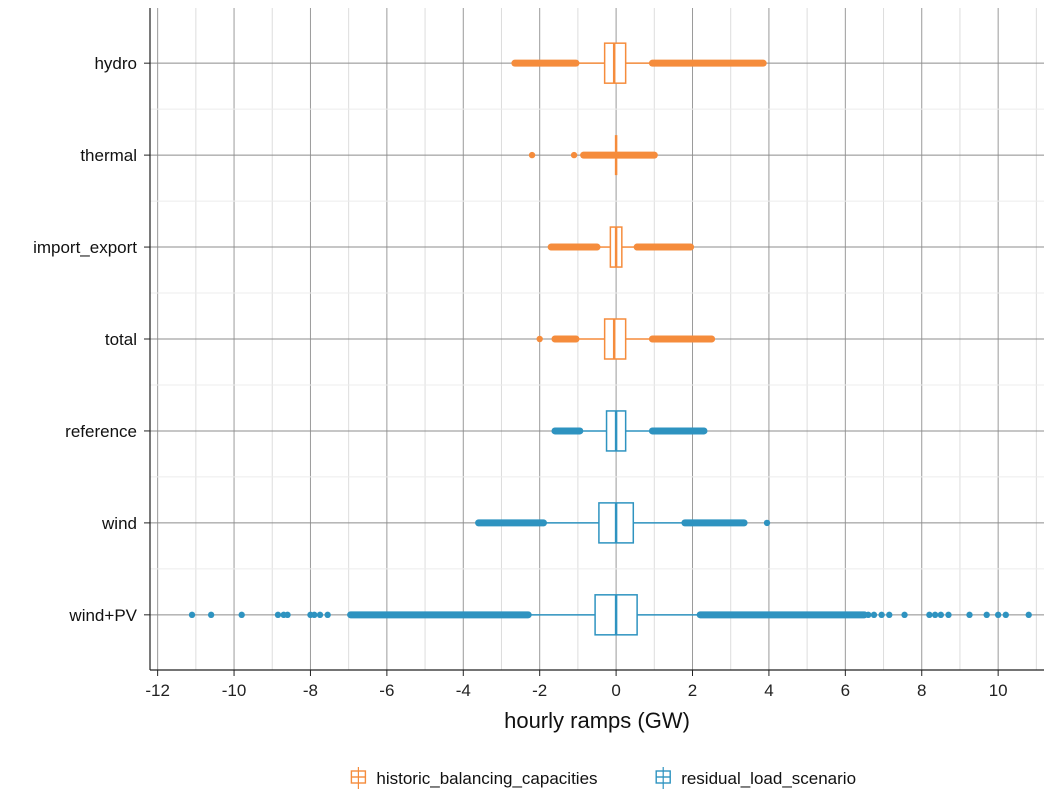  Describe the element at coordinates (85, 247) in the screenshot. I see `category-label: import_export` at that location.